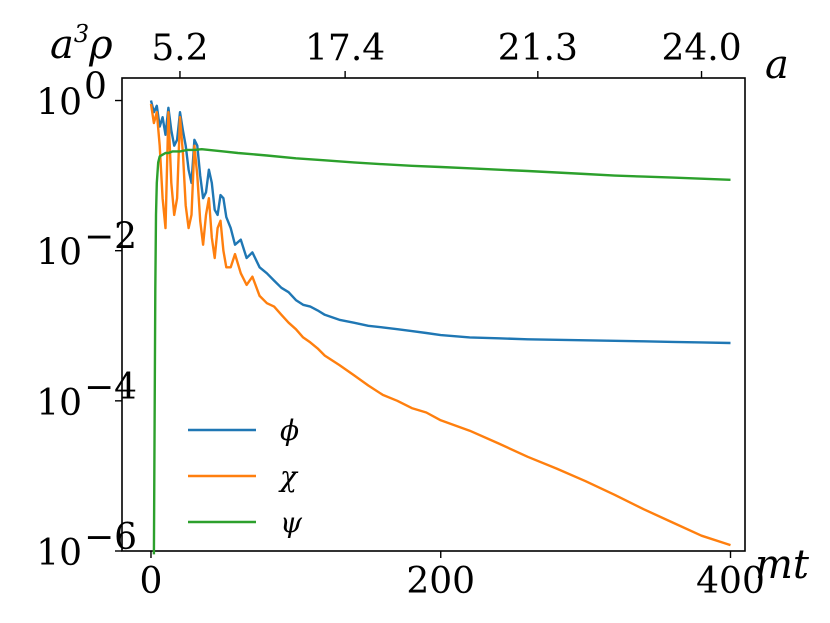 Image resolution: width=830 pixels, height=623 pixels. What do you see at coordinates (100, 45) in the screenshot?
I see `y-axis-title-rho: ρ` at bounding box center [100, 45].